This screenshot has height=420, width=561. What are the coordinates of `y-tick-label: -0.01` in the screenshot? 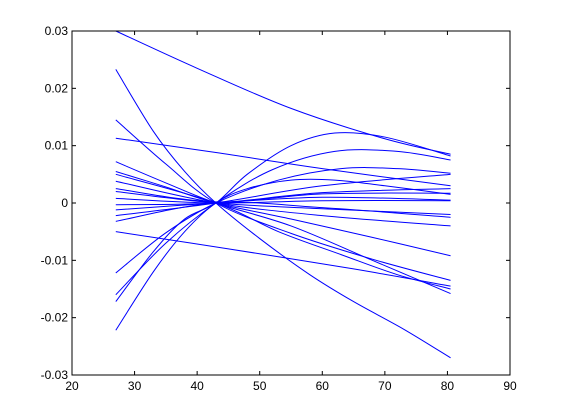 It's located at (55, 260).